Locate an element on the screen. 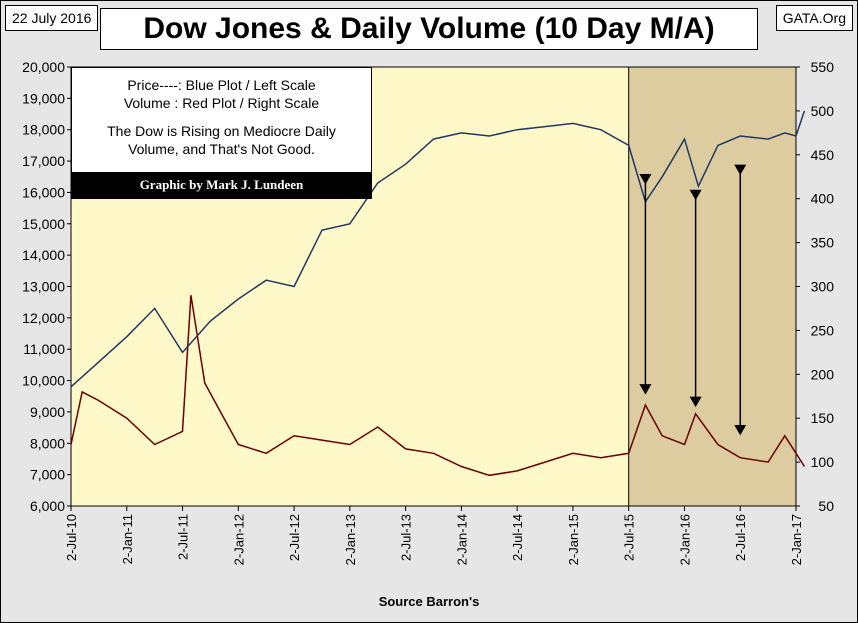 The image size is (858, 623). y-left-tick-label: 16,000 is located at coordinates (43, 192).